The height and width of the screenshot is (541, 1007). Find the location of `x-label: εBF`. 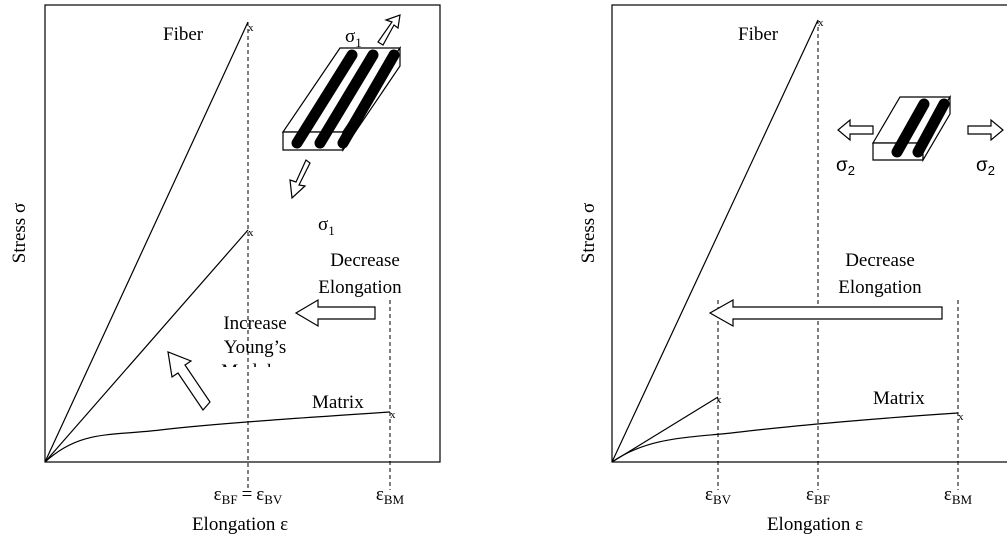

x-label: εBF is located at coordinates (818, 495).